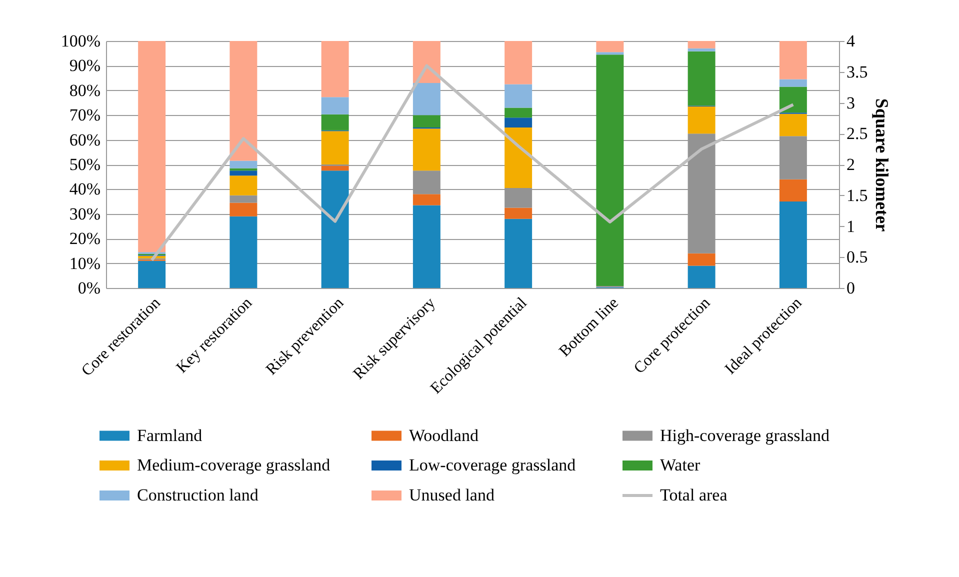  Describe the element at coordinates (198, 495) in the screenshot. I see `legend-label: Construction land` at that location.